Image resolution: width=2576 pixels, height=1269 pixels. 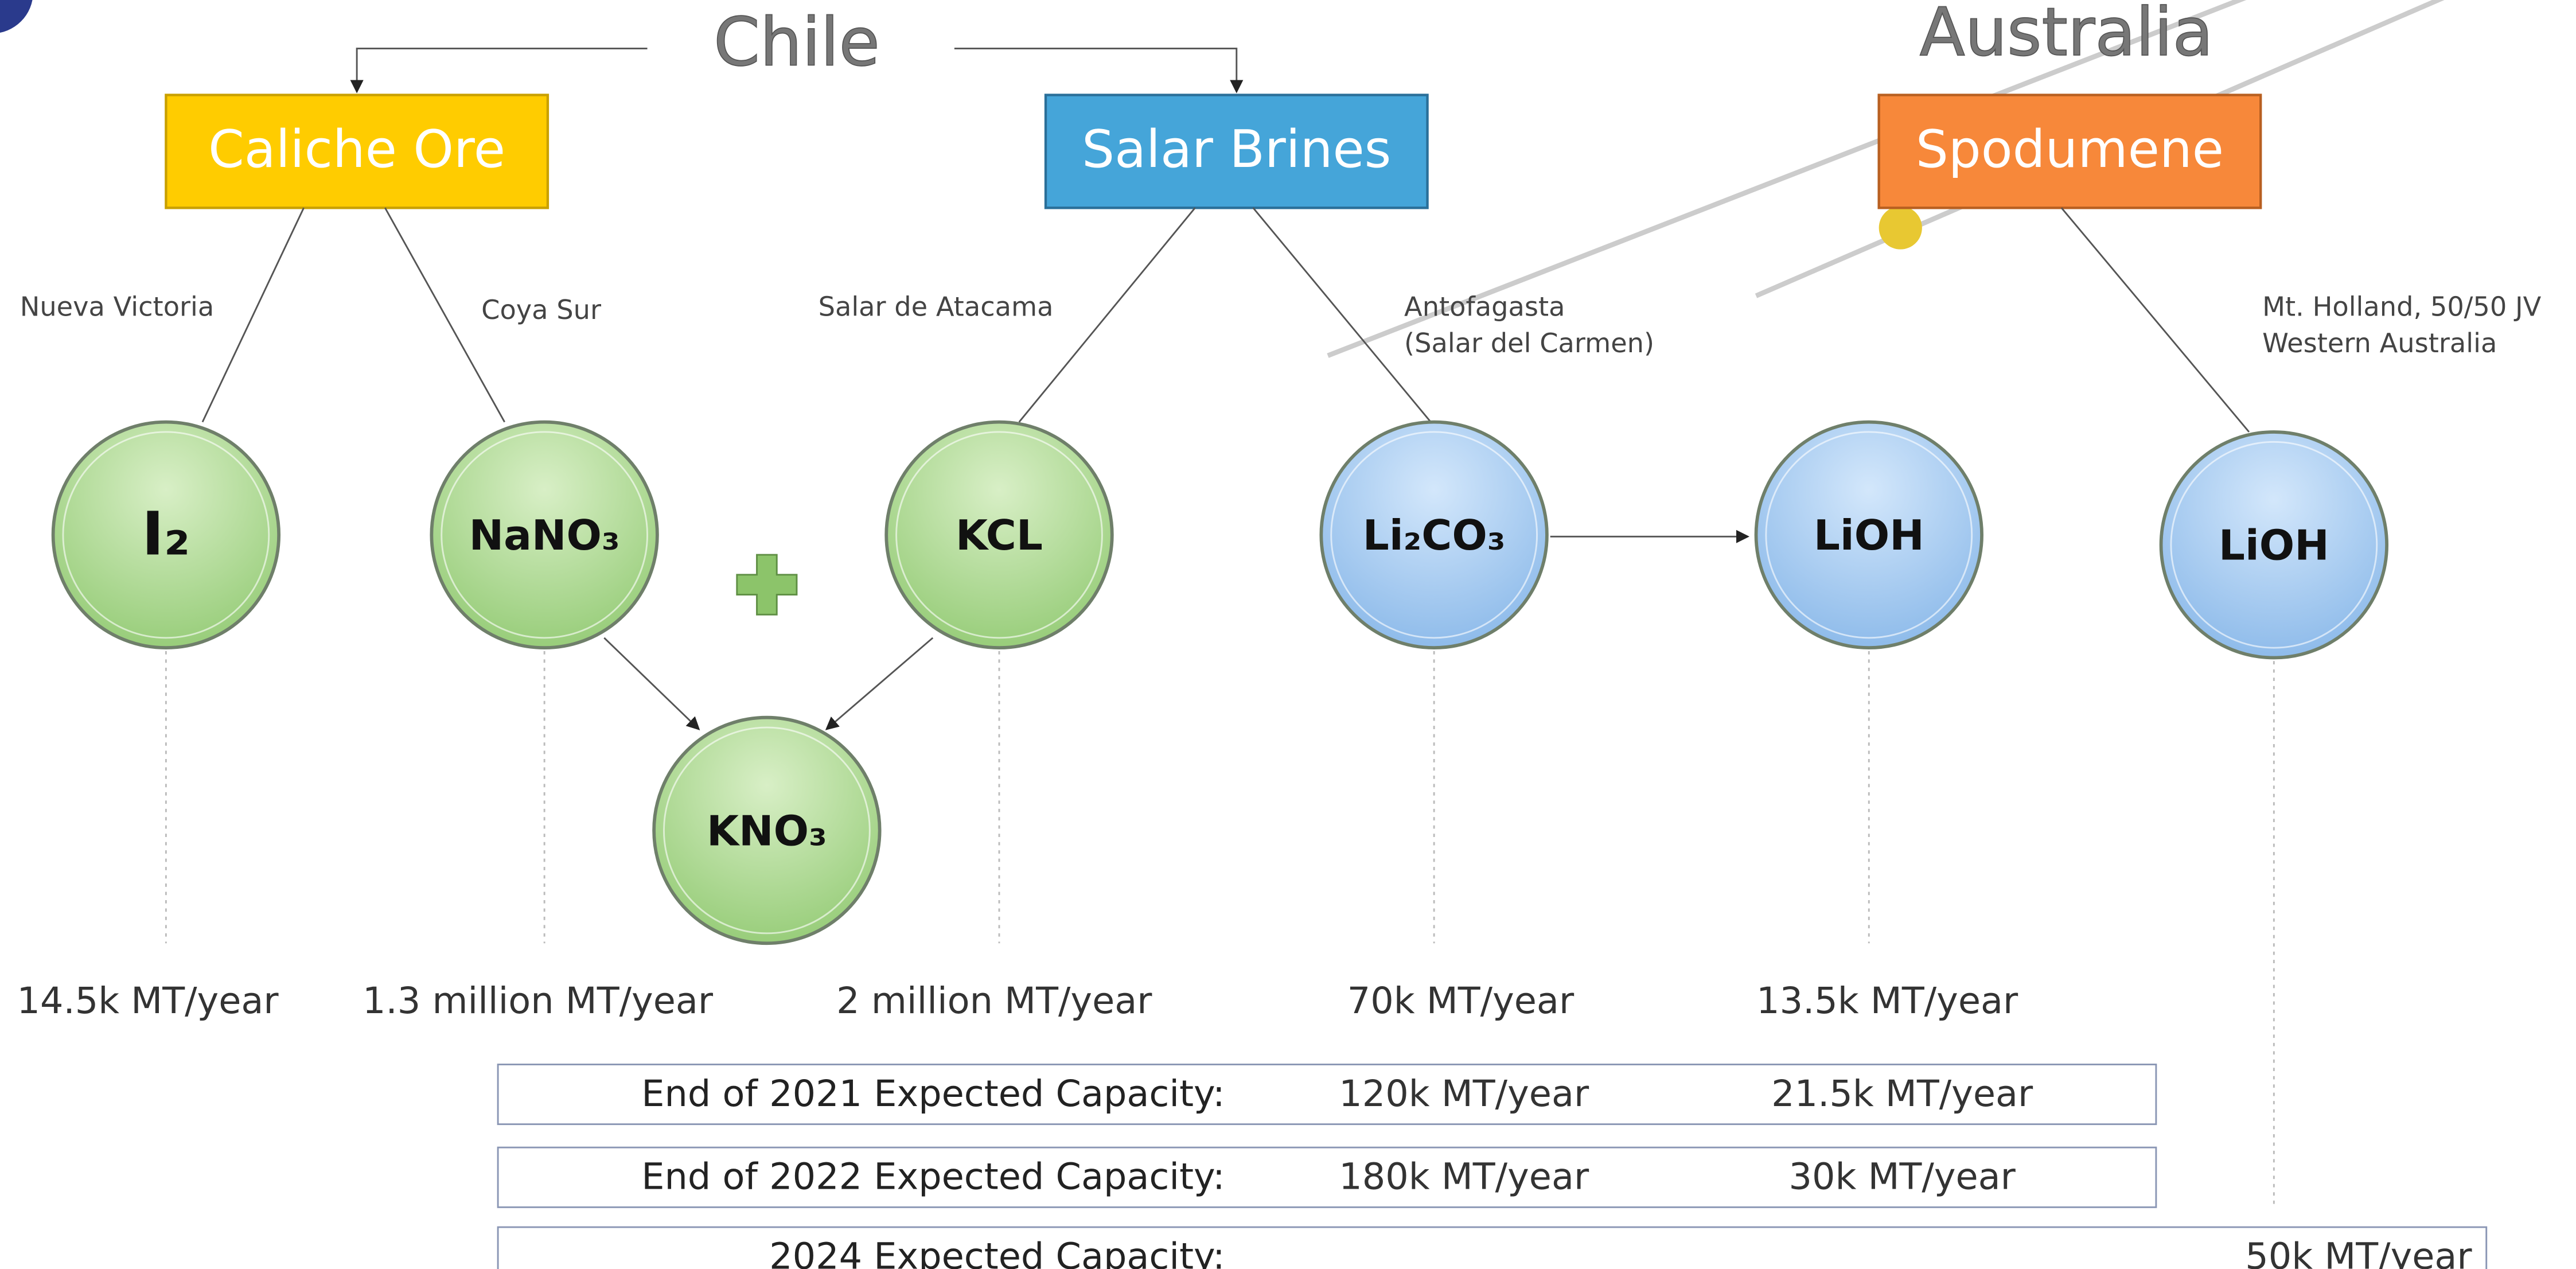 What do you see at coordinates (933, 1177) in the screenshot?
I see `row-label: End of 2022 Expected Capacity:` at bounding box center [933, 1177].